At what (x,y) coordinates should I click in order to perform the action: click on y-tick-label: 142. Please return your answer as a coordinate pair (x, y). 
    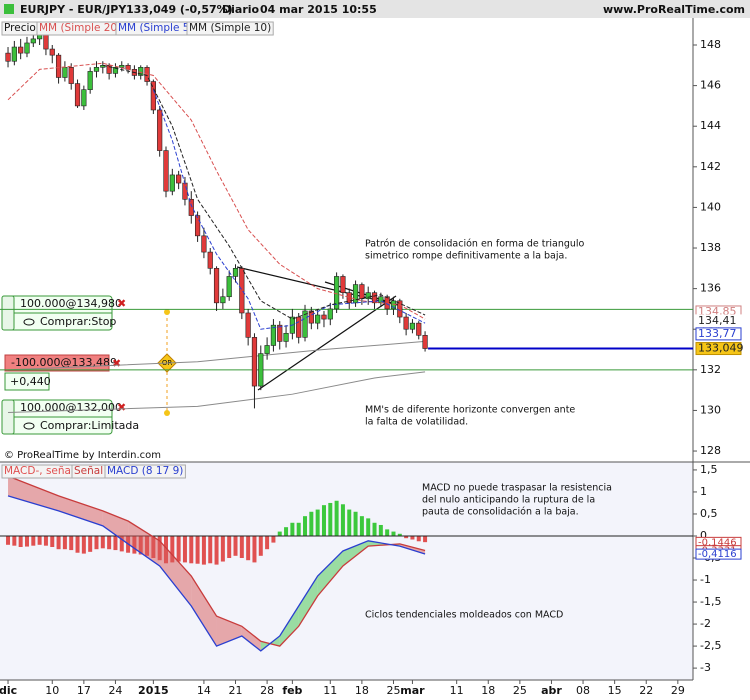
    Looking at the image, I should click on (710, 166).